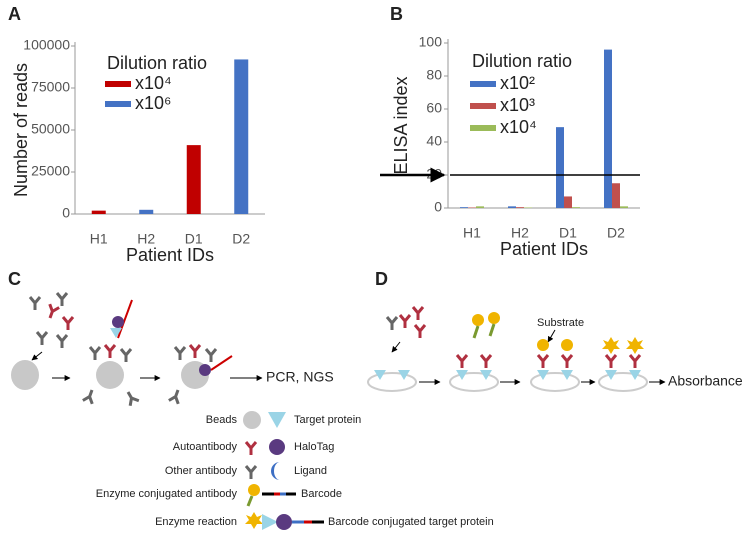  Describe the element at coordinates (434, 108) in the screenshot. I see `y-tick-label: 60` at that location.